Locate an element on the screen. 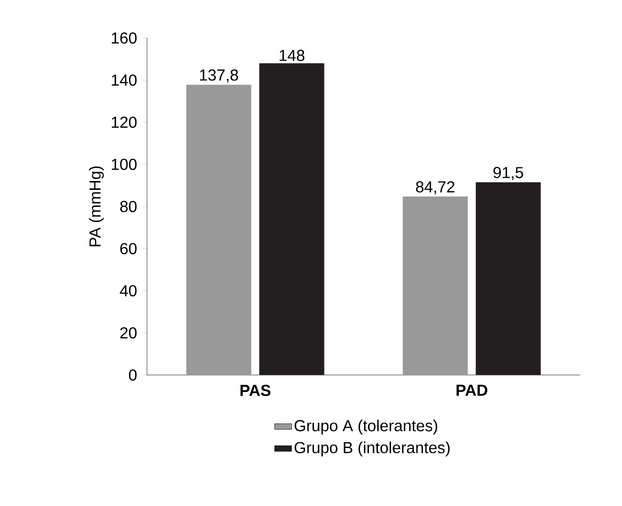 The height and width of the screenshot is (506, 622). y-tick-label: 60 is located at coordinates (128, 248).